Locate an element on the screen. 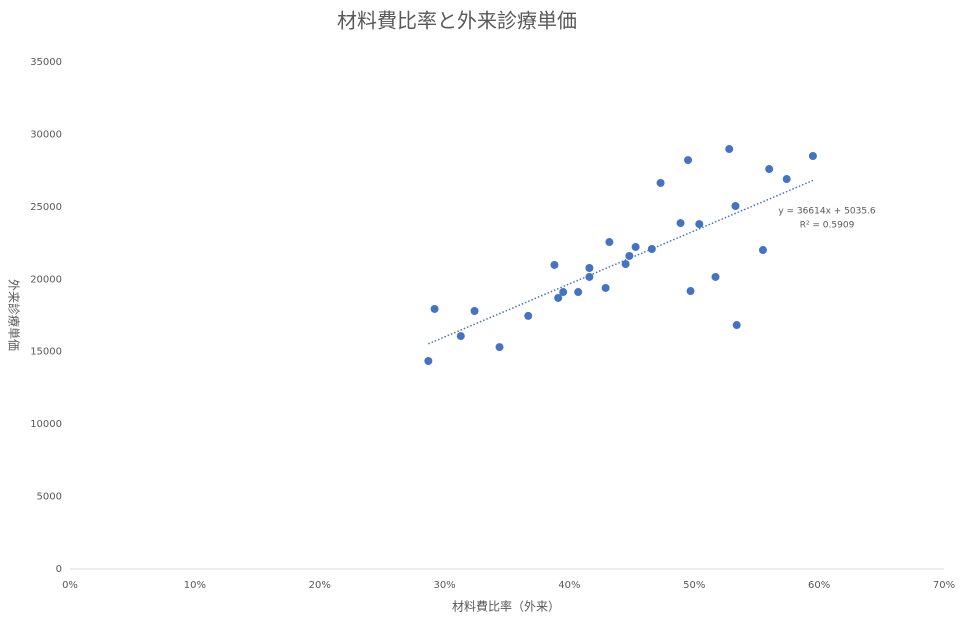 Image resolution: width=971 pixels, height=633 pixels. y-tick-label: 15000 is located at coordinates (46, 352).